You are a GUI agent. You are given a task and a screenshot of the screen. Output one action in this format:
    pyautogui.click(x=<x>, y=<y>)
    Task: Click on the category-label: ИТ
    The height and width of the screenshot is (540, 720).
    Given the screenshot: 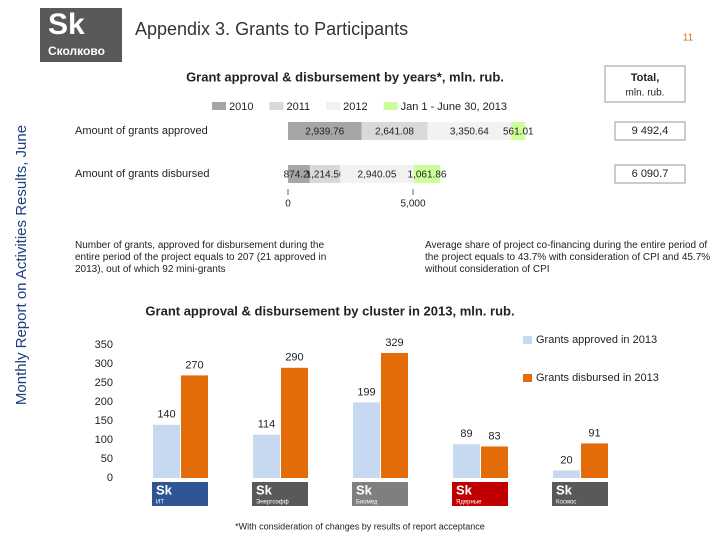 What is the action you would take?
    pyautogui.click(x=160, y=503)
    